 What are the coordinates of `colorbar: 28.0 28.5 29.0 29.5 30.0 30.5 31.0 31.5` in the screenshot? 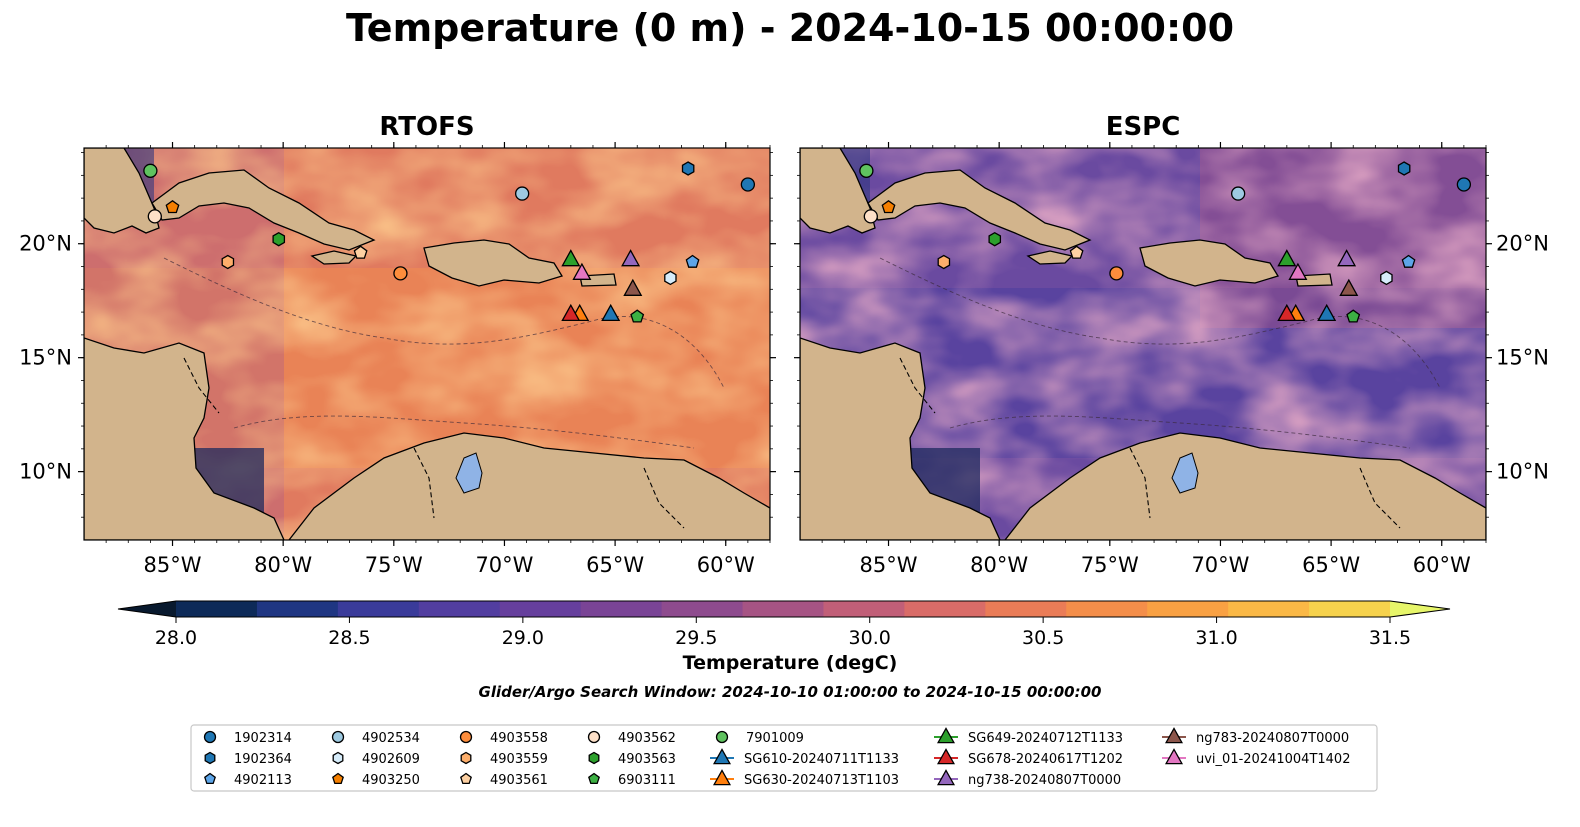 It's located at (784, 624).